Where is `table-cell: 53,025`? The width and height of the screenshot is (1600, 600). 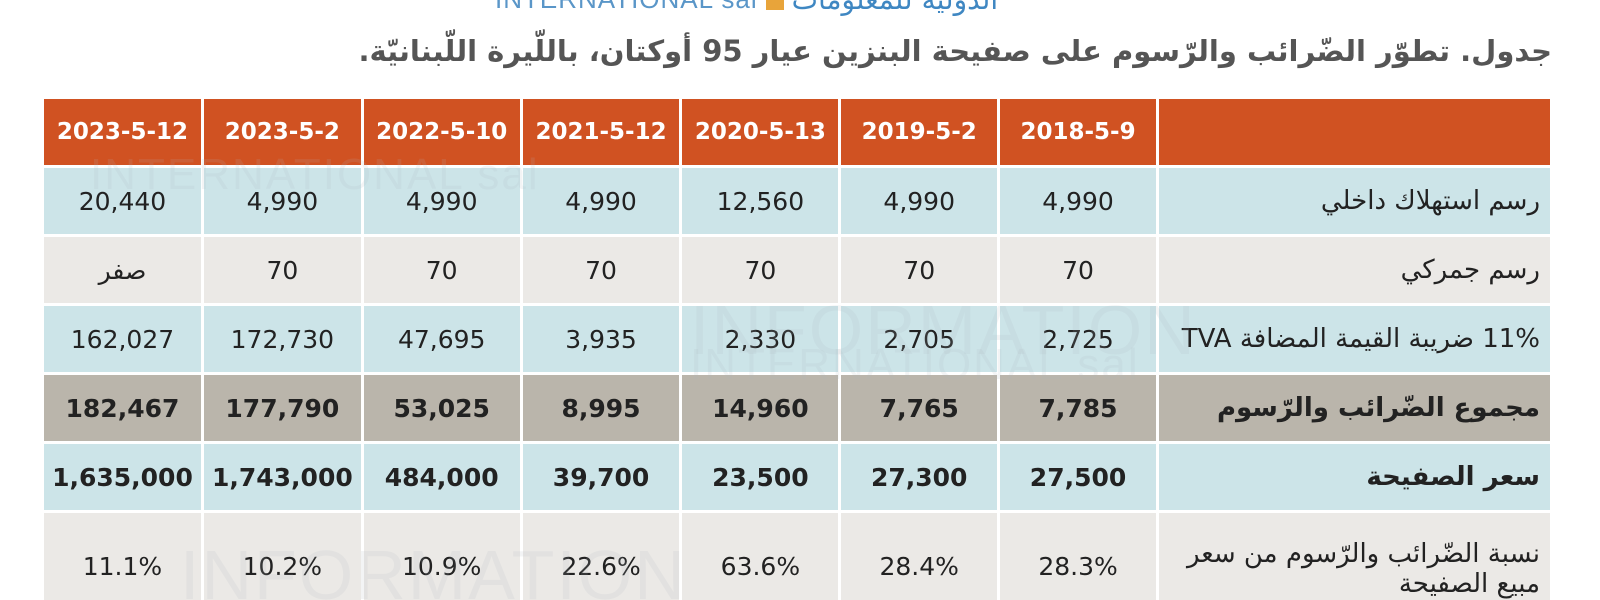 table-cell: 53,025 is located at coordinates (441, 408).